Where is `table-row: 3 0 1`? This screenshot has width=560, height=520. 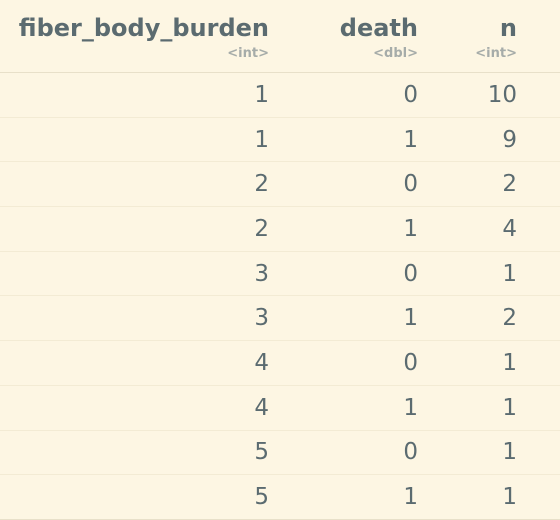 table-row: 3 0 1 is located at coordinates (280, 273).